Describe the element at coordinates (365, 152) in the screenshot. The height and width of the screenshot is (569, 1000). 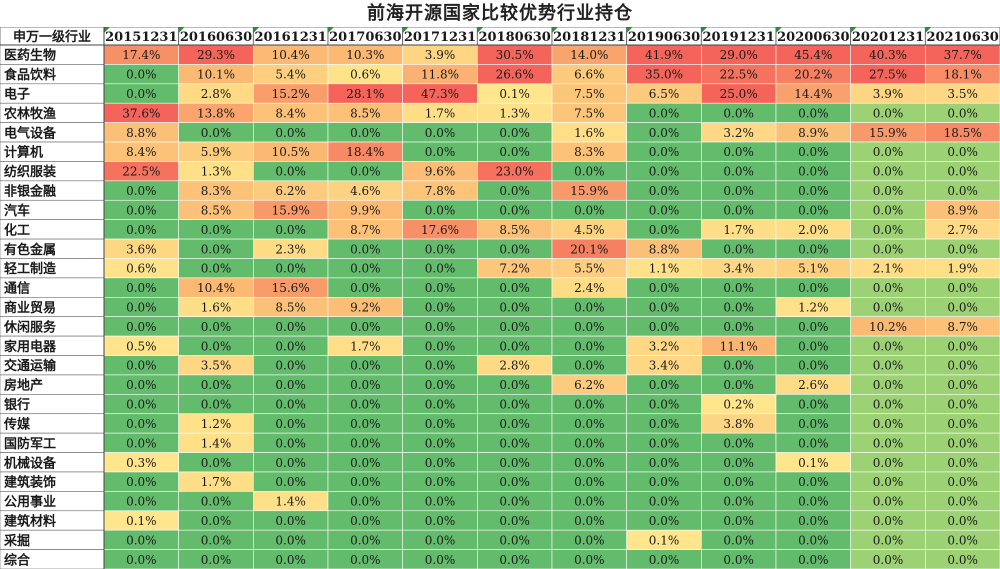
I see `cell-value: 18.4%` at that location.